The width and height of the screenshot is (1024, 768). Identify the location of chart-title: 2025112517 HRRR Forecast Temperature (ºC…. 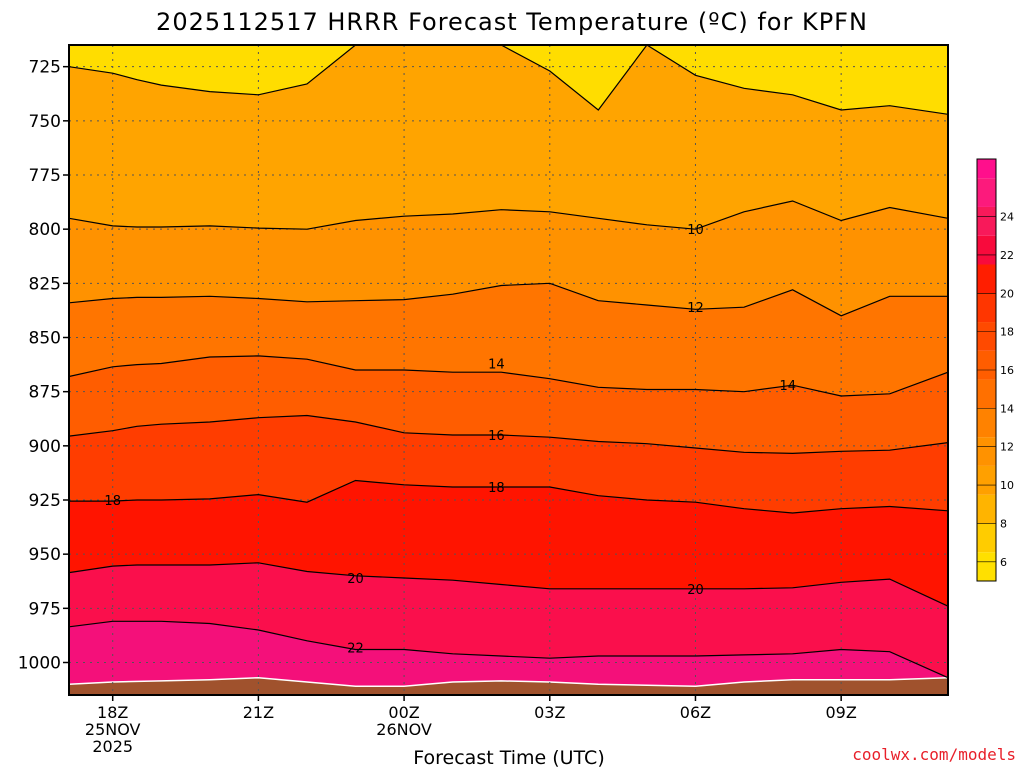
(512, 22).